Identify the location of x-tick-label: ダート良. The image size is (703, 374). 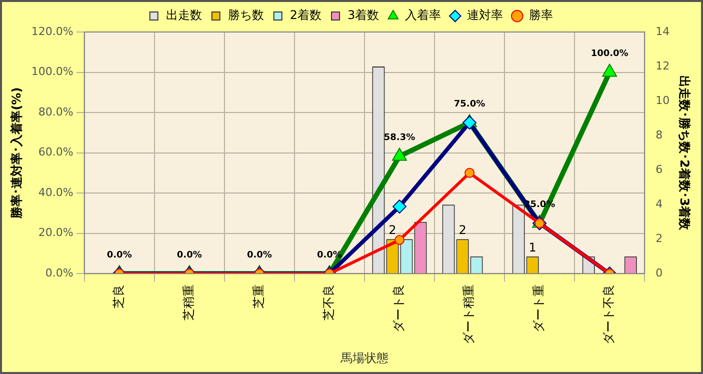
(399, 308).